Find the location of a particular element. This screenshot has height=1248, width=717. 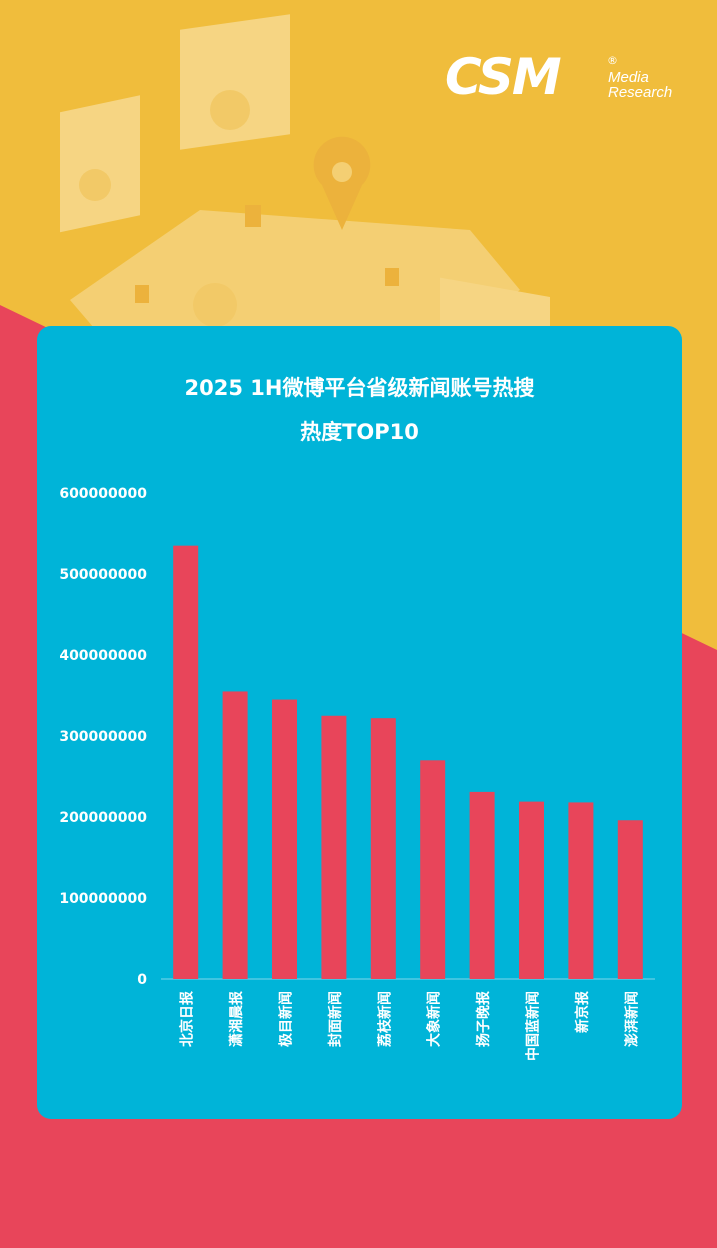

y-tick-label: 100000000 is located at coordinates (103, 899).